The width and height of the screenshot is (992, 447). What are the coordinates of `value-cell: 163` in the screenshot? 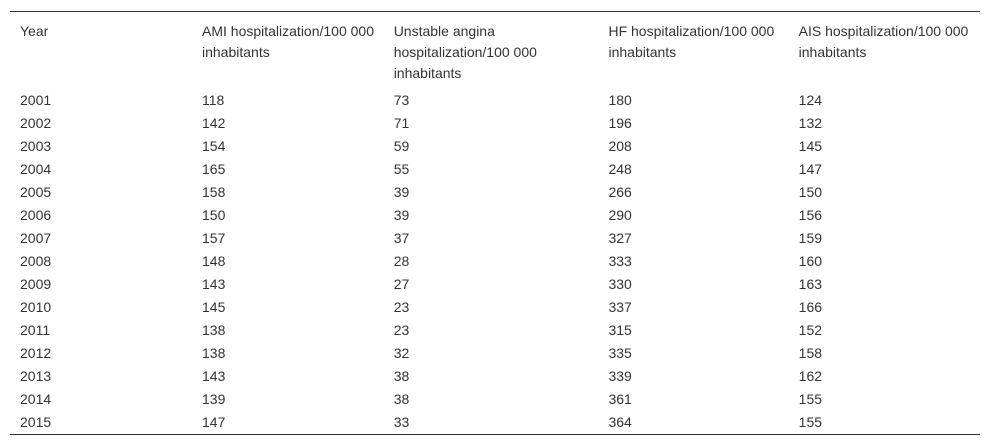 It's located at (810, 284).